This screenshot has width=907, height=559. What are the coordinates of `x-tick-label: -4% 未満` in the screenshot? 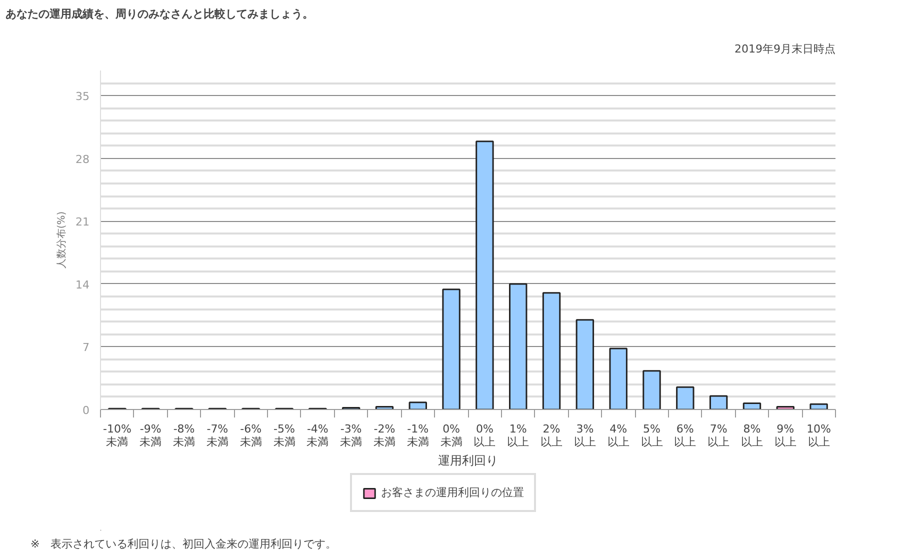 It's located at (317, 435).